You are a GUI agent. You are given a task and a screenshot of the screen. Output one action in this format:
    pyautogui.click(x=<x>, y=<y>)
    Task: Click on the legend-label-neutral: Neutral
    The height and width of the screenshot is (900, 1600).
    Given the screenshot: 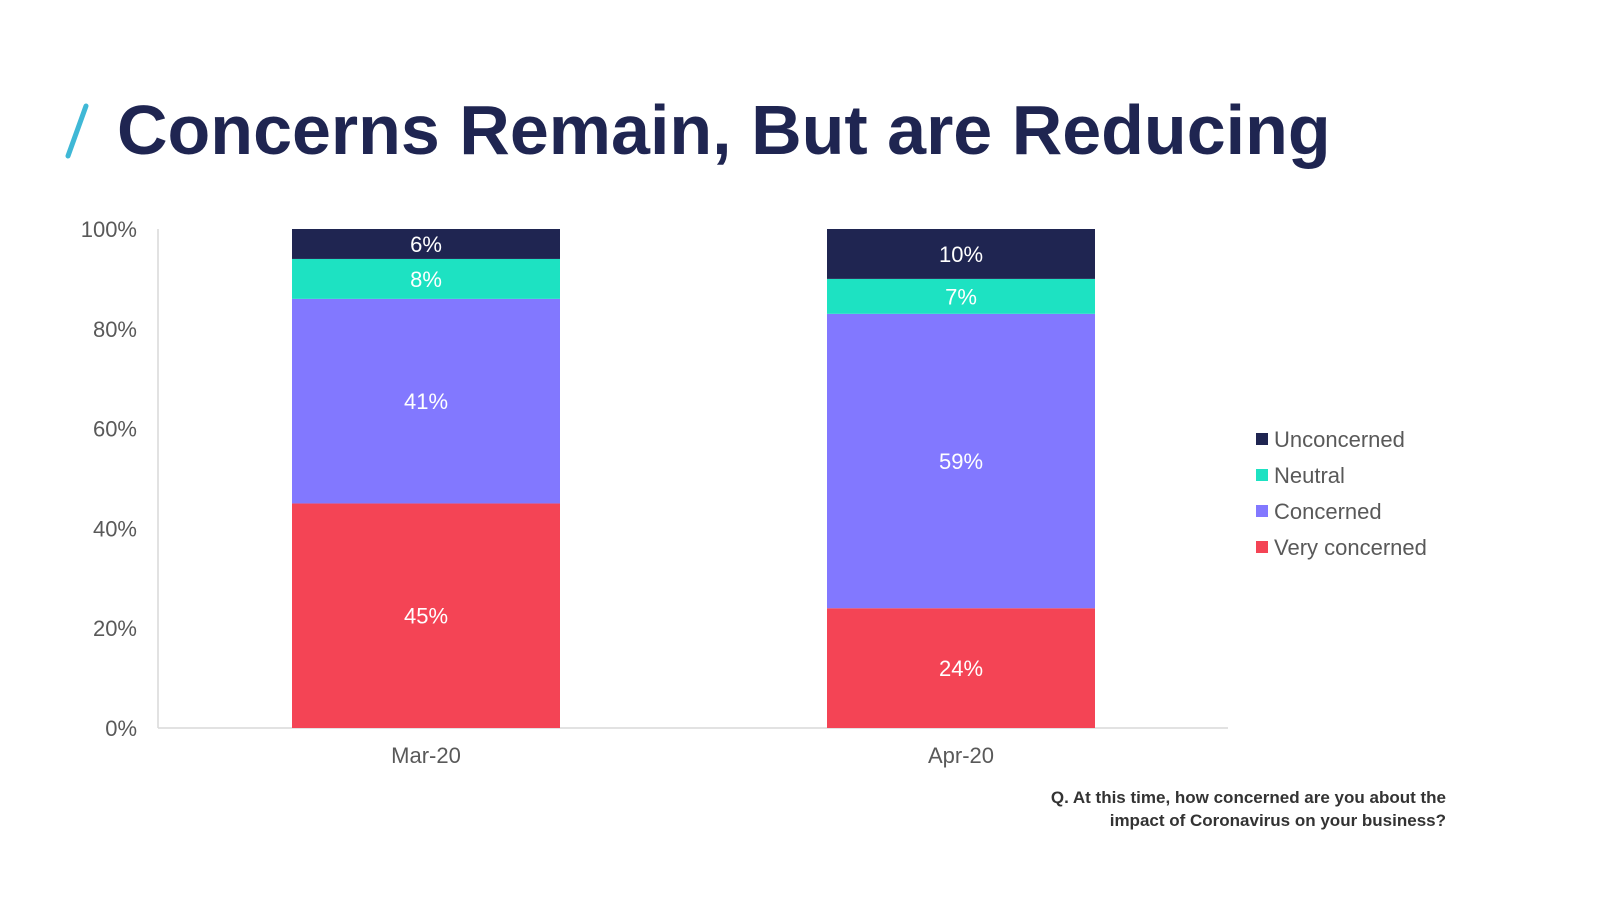 What is the action you would take?
    pyautogui.click(x=1309, y=475)
    